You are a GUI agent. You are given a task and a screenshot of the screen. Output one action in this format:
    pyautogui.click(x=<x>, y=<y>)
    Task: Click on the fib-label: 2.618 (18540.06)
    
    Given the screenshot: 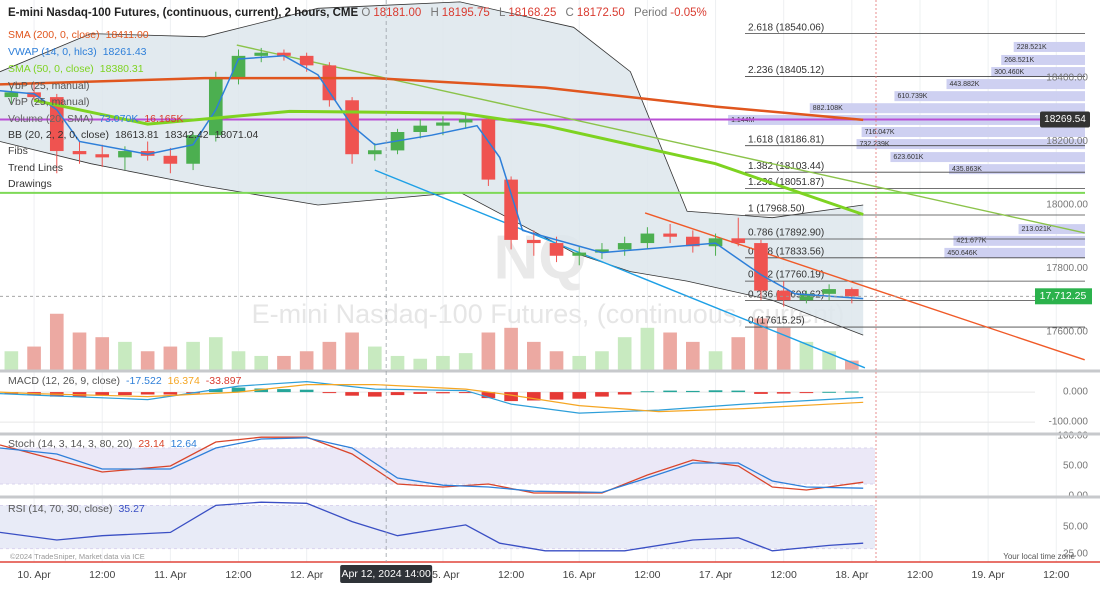 What is the action you would take?
    pyautogui.click(x=786, y=27)
    